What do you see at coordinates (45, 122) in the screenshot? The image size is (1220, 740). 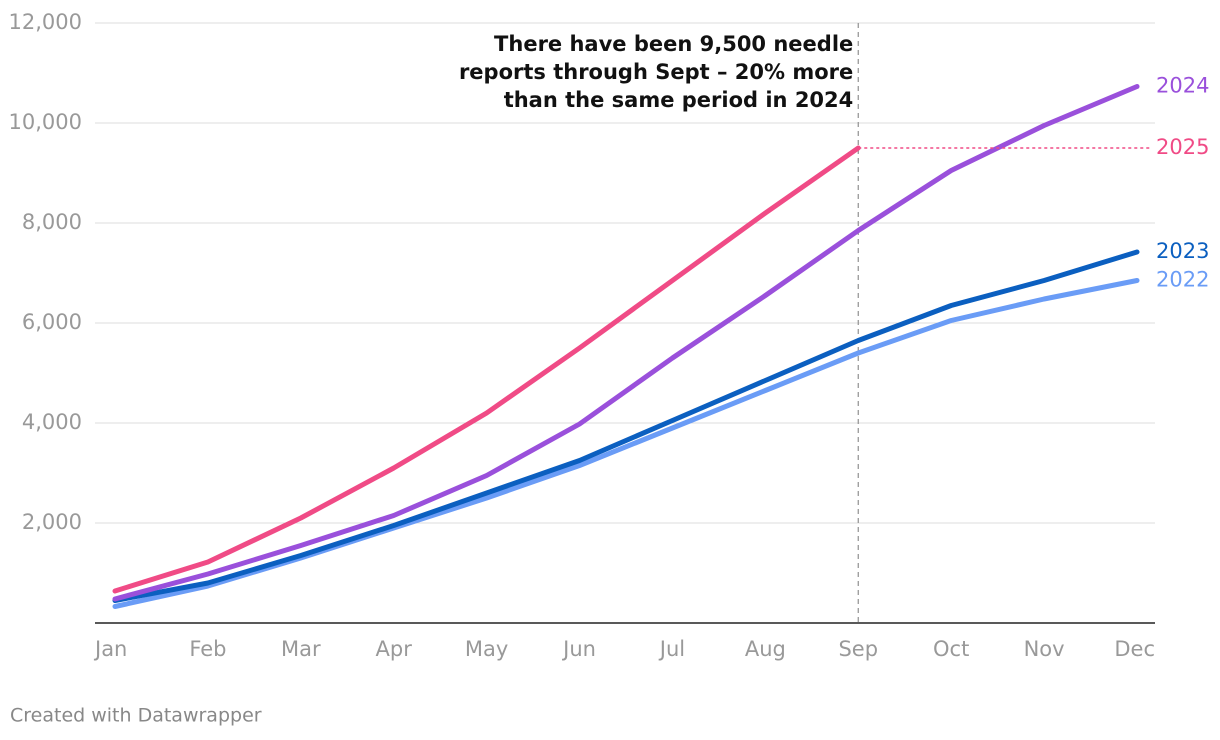 I see `y-tick-label: 10,000` at bounding box center [45, 122].